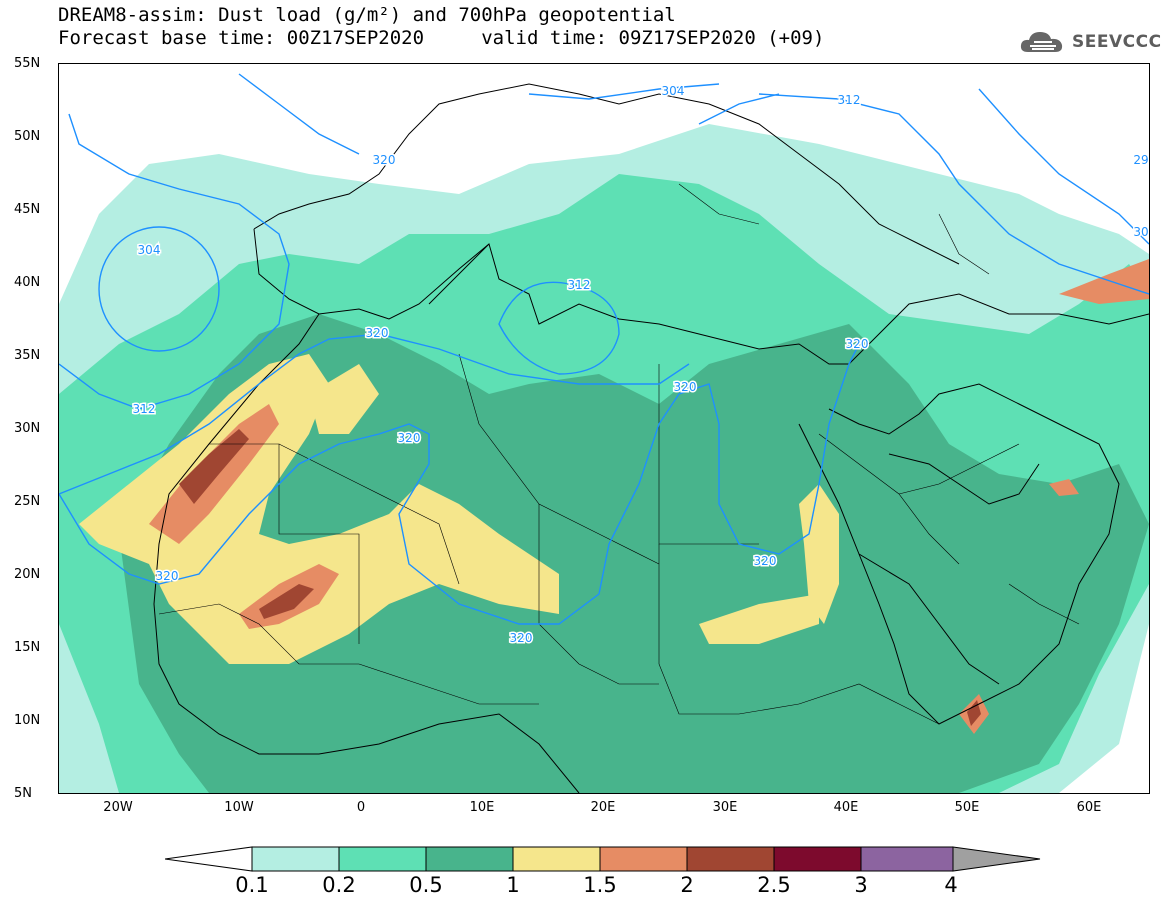 The width and height of the screenshot is (1165, 907). What do you see at coordinates (996, 859) in the screenshot?
I see `colorbar-right-arrow` at bounding box center [996, 859].